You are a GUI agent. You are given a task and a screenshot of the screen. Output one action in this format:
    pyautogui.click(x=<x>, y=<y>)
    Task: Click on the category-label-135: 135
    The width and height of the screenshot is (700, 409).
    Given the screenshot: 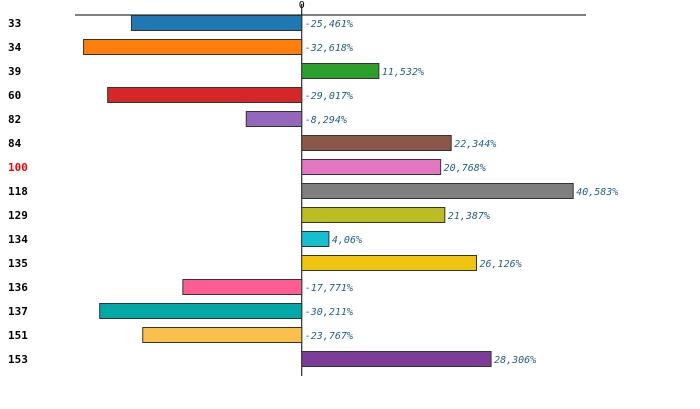 What is the action you would take?
    pyautogui.click(x=18, y=263)
    